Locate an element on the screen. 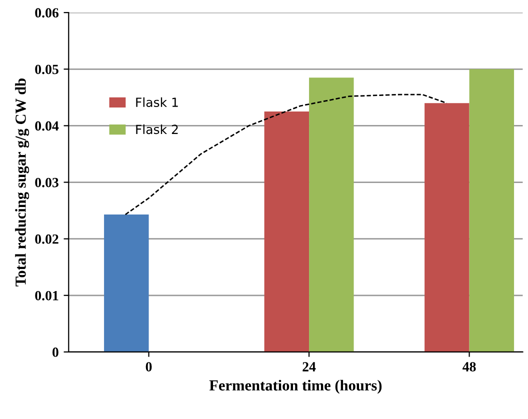 Image resolution: width=528 pixels, height=419 pixels. y-axis-title: Total reducing sugar g/g CW db is located at coordinates (22, 182).